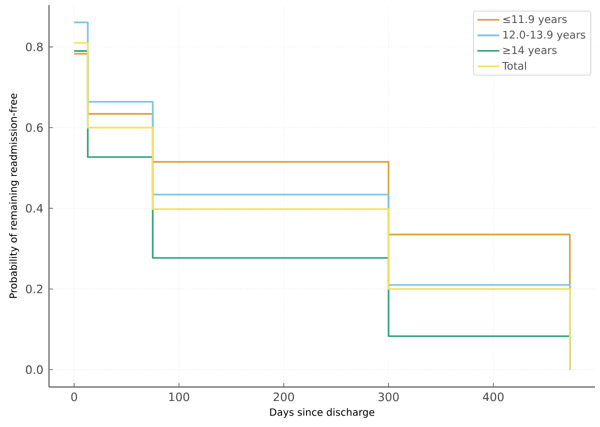 This screenshot has height=427, width=600. Describe the element at coordinates (284, 397) in the screenshot. I see `x-tick-label: 200` at that location.